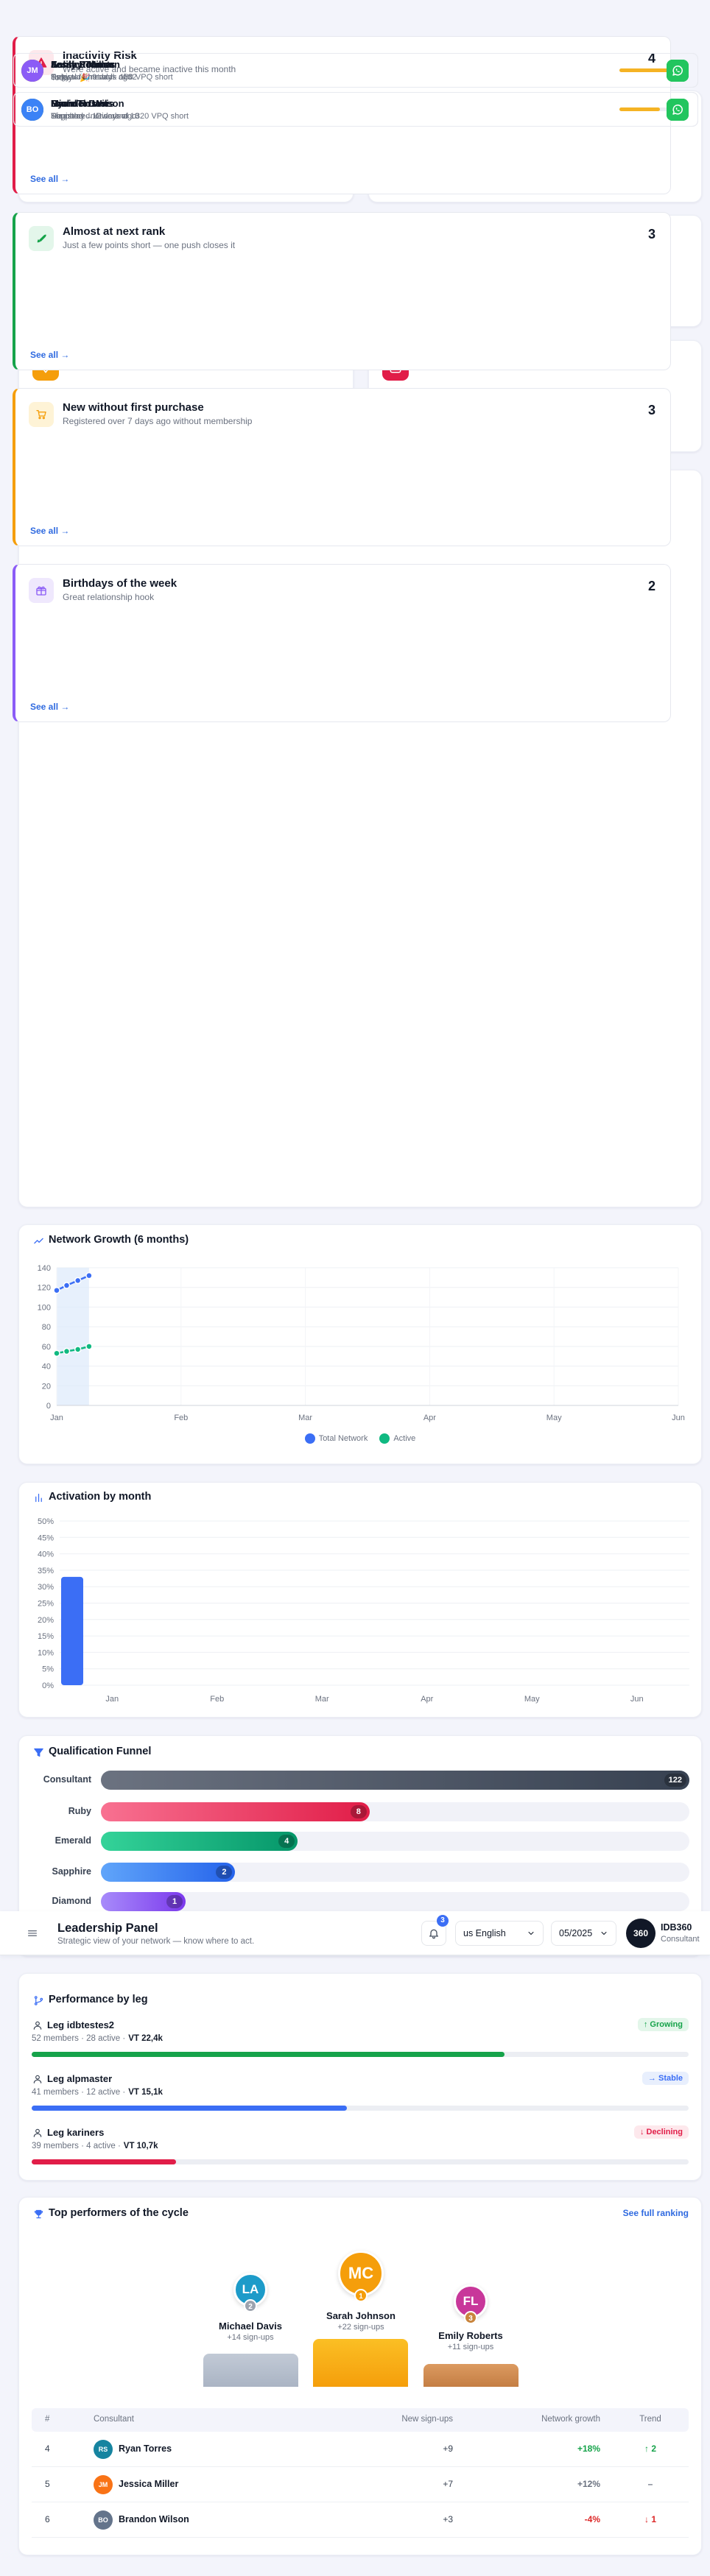 Image resolution: width=710 pixels, height=2576 pixels. What do you see at coordinates (592, 2519) in the screenshot?
I see `growth-cell: -4%` at bounding box center [592, 2519].